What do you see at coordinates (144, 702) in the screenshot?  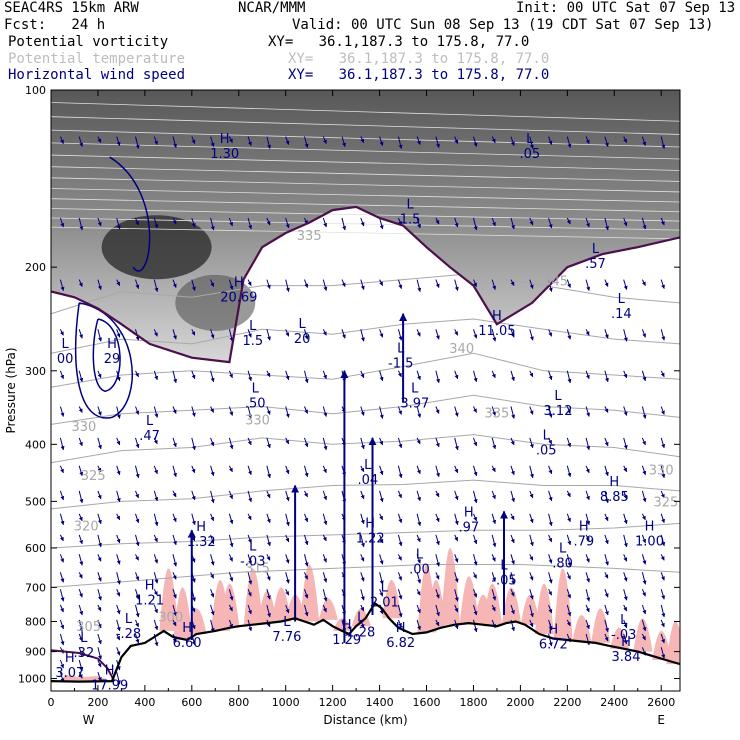 I see `x-tick-label: 400` at bounding box center [144, 702].